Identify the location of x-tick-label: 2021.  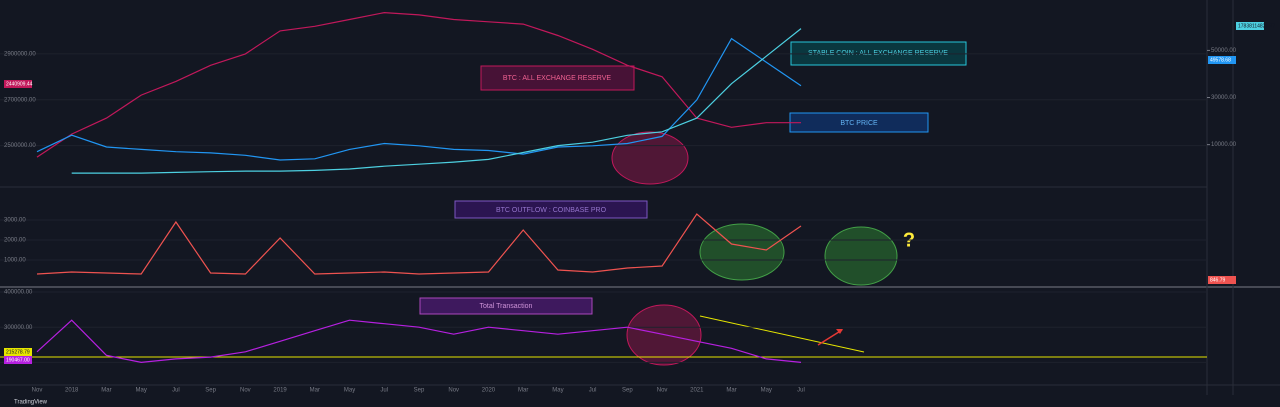
(697, 391).